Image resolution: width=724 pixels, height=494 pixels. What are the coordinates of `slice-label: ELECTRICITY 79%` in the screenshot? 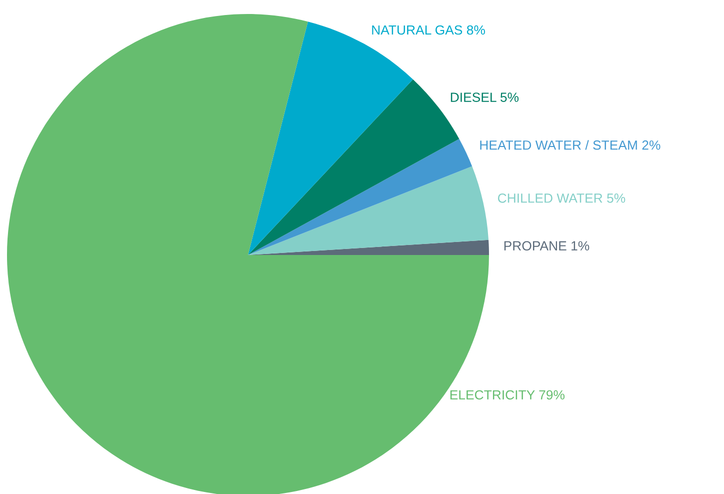 It's located at (507, 395).